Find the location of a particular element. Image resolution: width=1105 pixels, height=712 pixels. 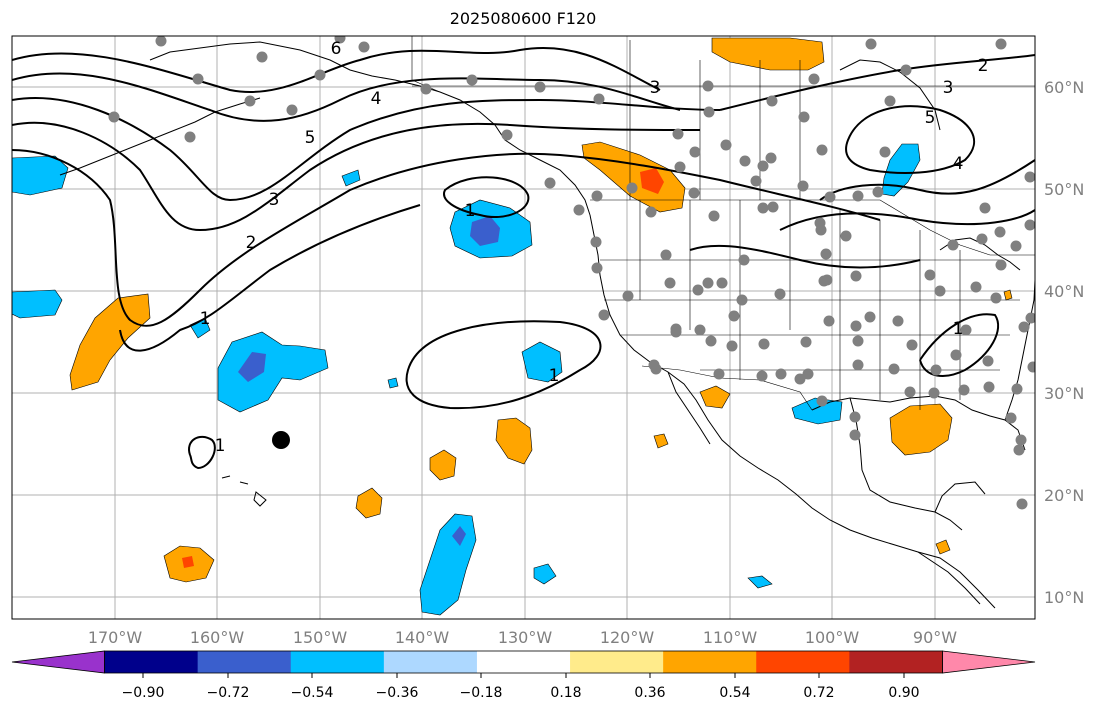

contour-label: 5 is located at coordinates (930, 118).